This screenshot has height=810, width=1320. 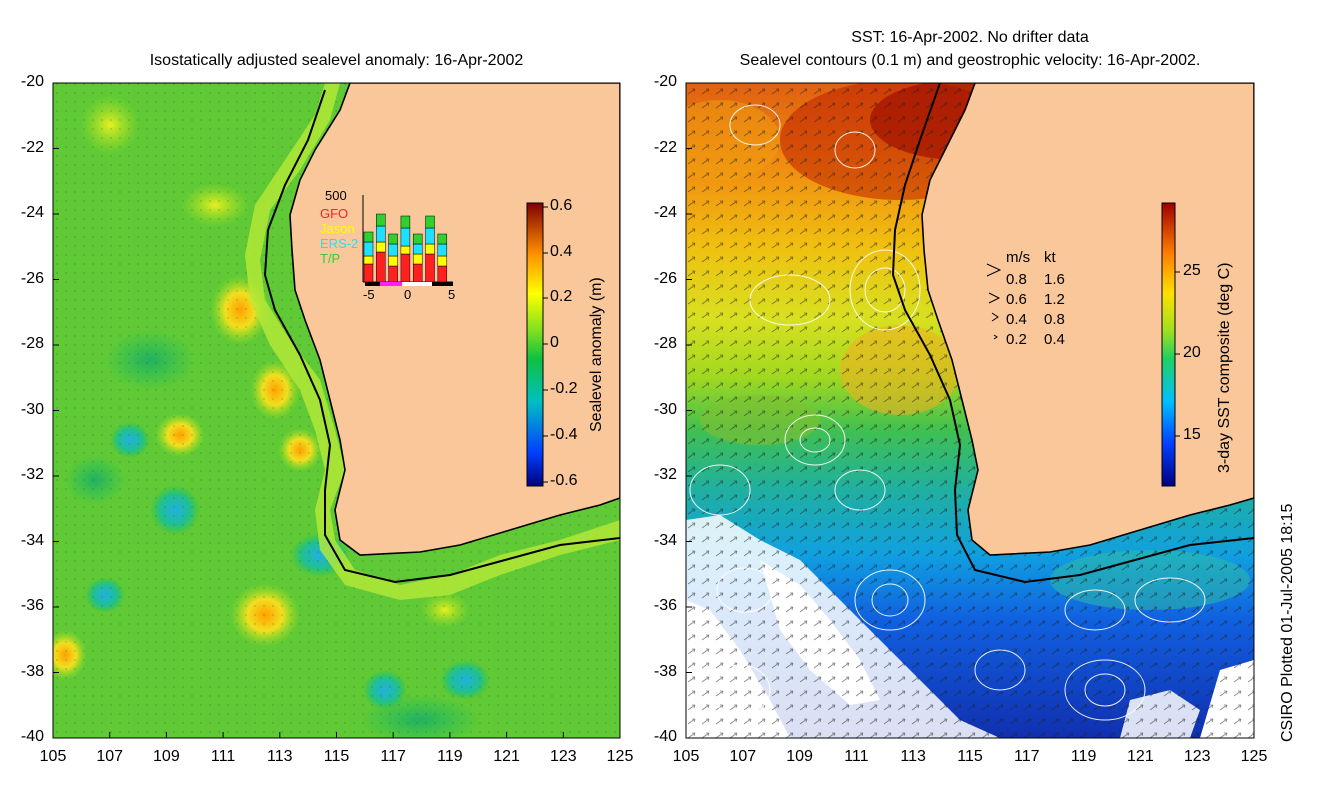 What do you see at coordinates (32, 278) in the screenshot?
I see `left-lat-tick: -26` at bounding box center [32, 278].